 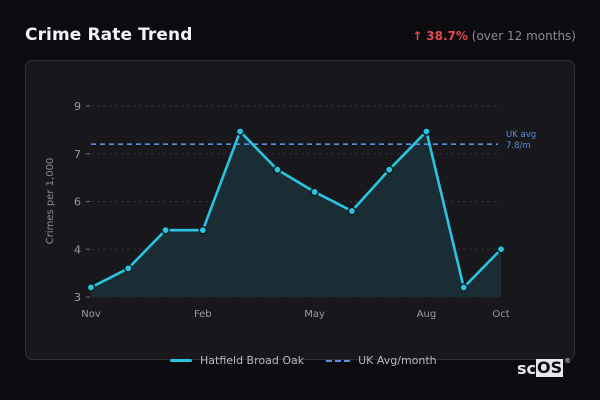 I want to click on legend-item-uk-avg: UK Avg/month, so click(x=381, y=360).